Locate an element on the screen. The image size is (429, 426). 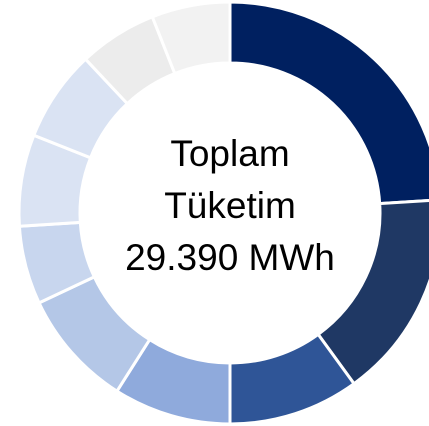
donut-segment is located at coordinates (191, 38).